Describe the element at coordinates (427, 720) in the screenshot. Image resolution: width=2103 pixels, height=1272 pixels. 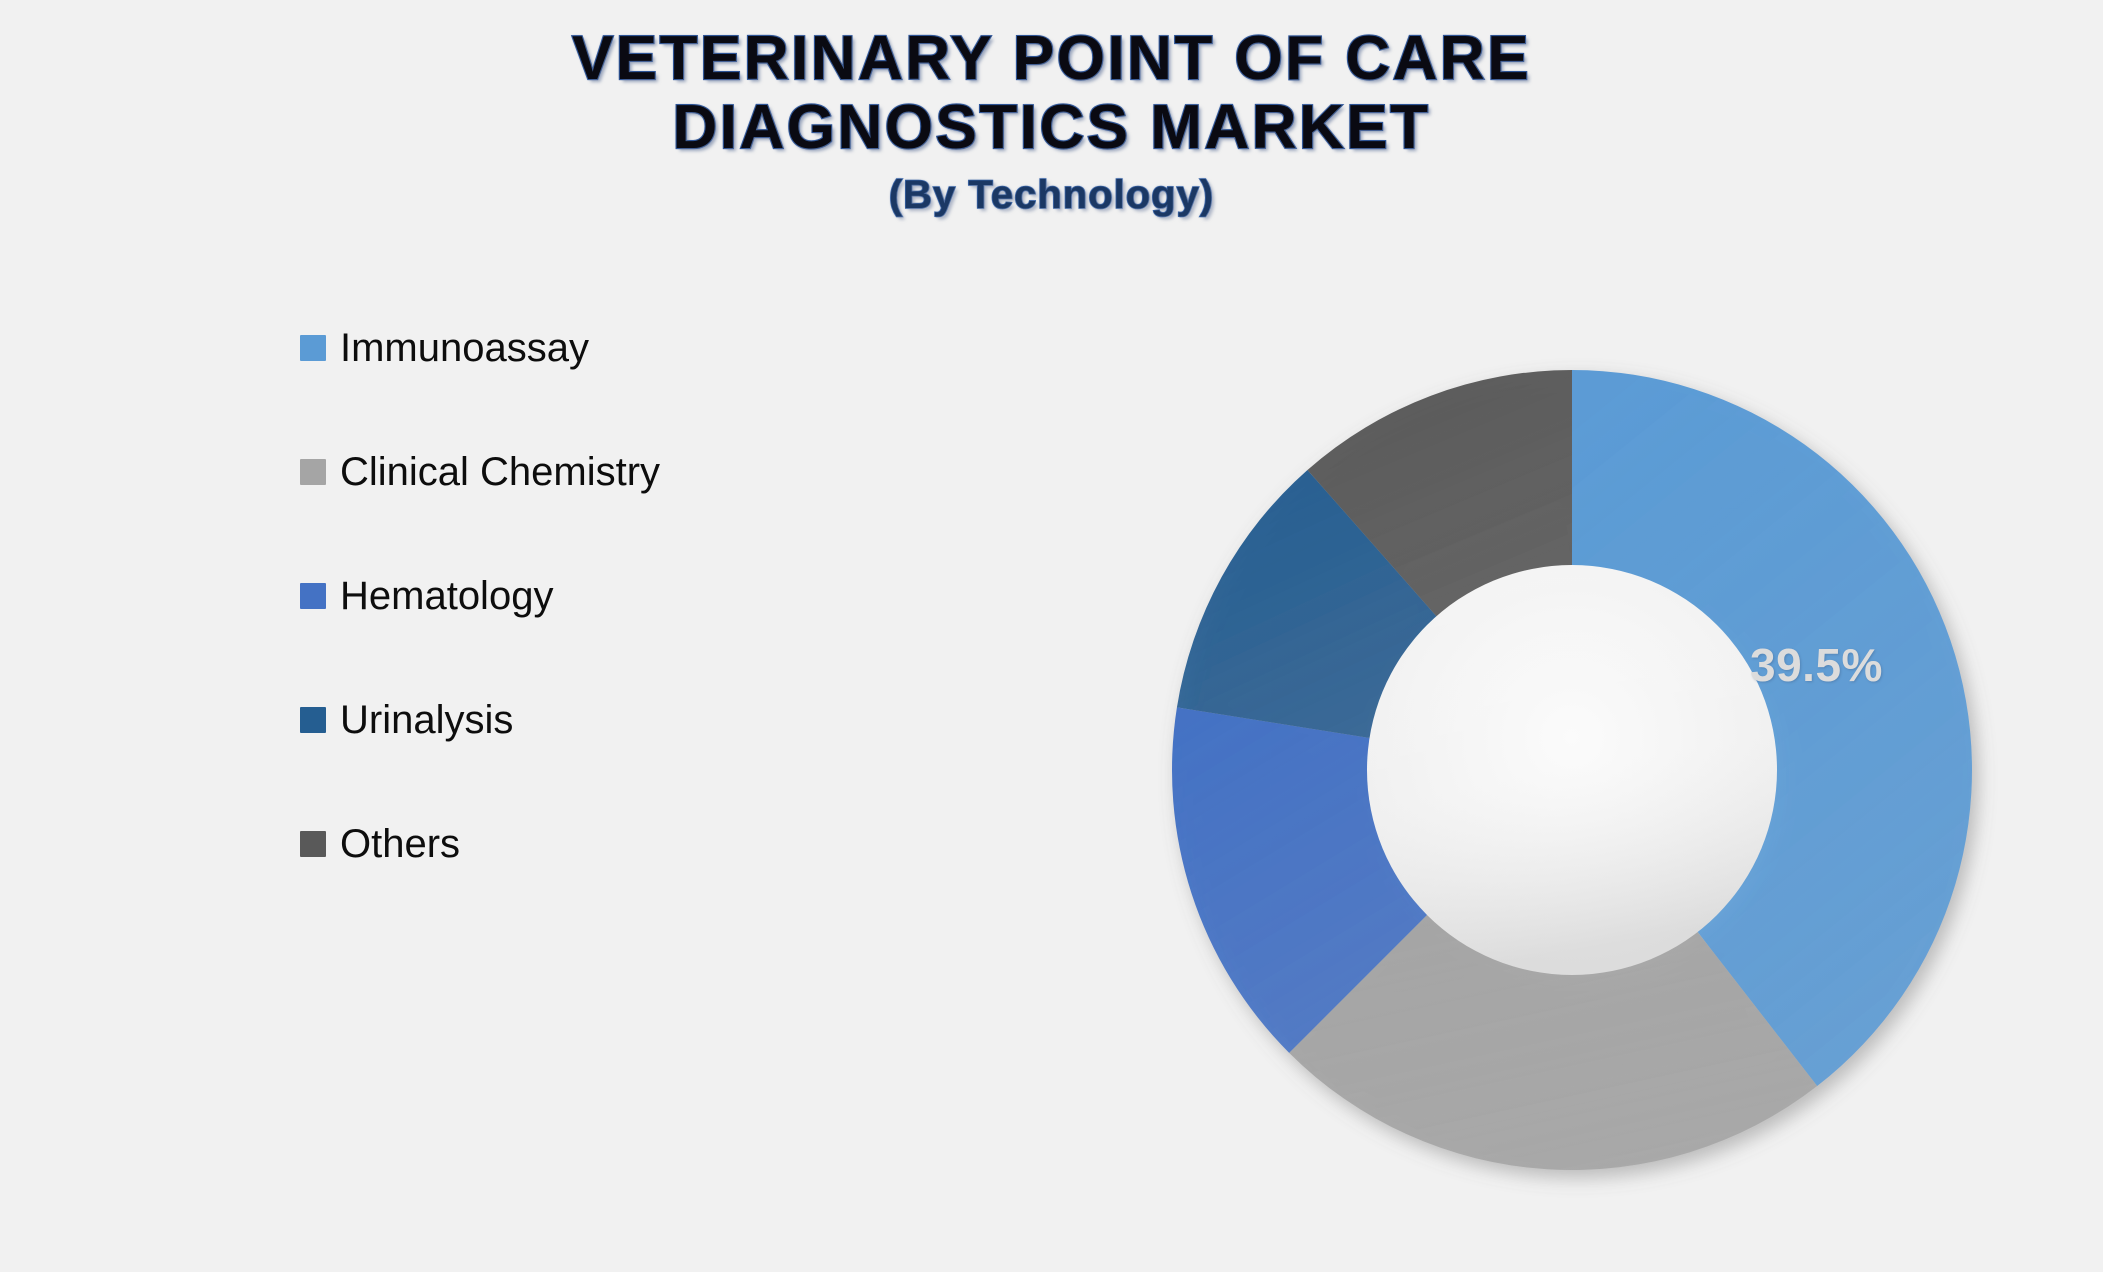
I see `legend-item-label: Urinalysis` at that location.